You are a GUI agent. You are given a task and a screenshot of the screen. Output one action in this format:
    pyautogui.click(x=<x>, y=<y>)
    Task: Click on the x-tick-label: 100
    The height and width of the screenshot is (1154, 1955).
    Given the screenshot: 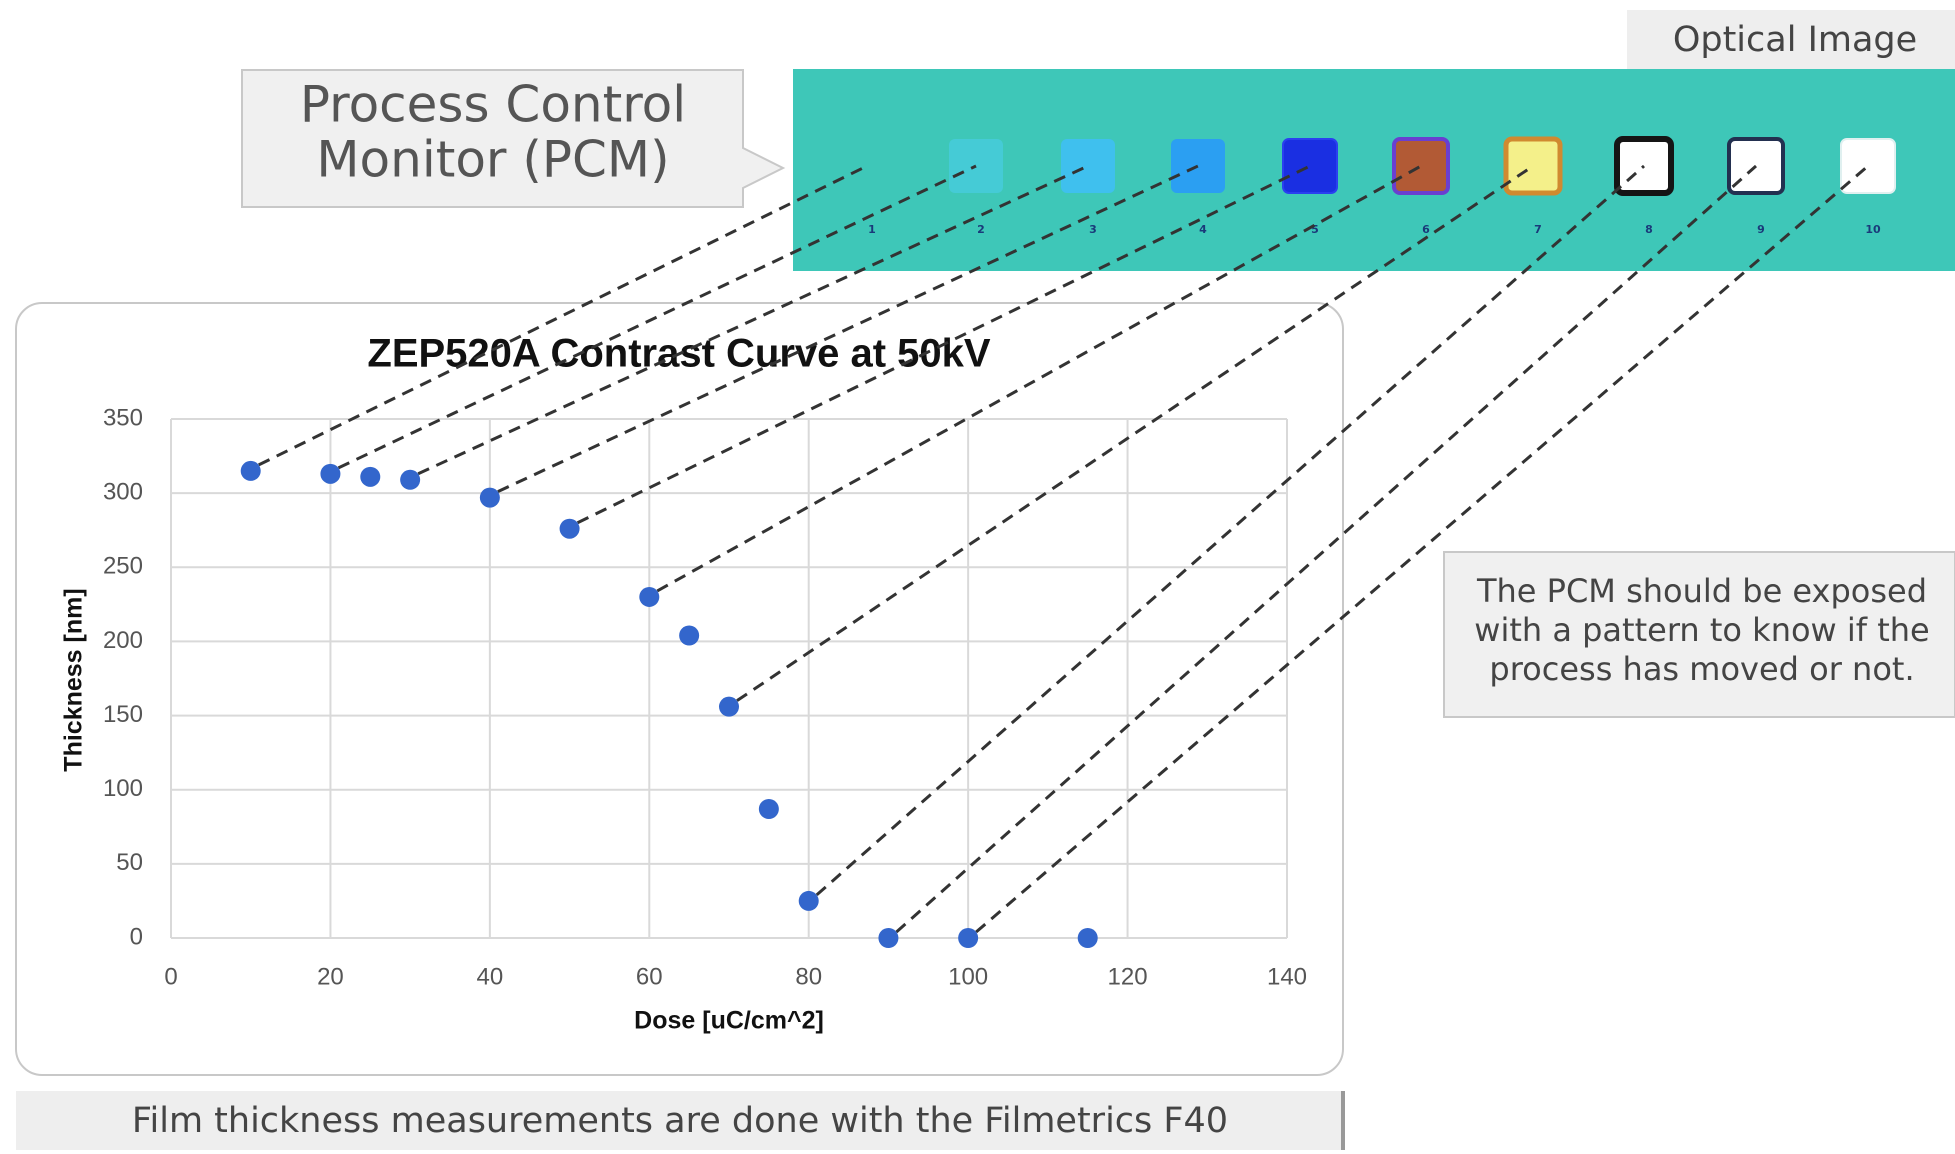 What is the action you would take?
    pyautogui.click(x=968, y=976)
    